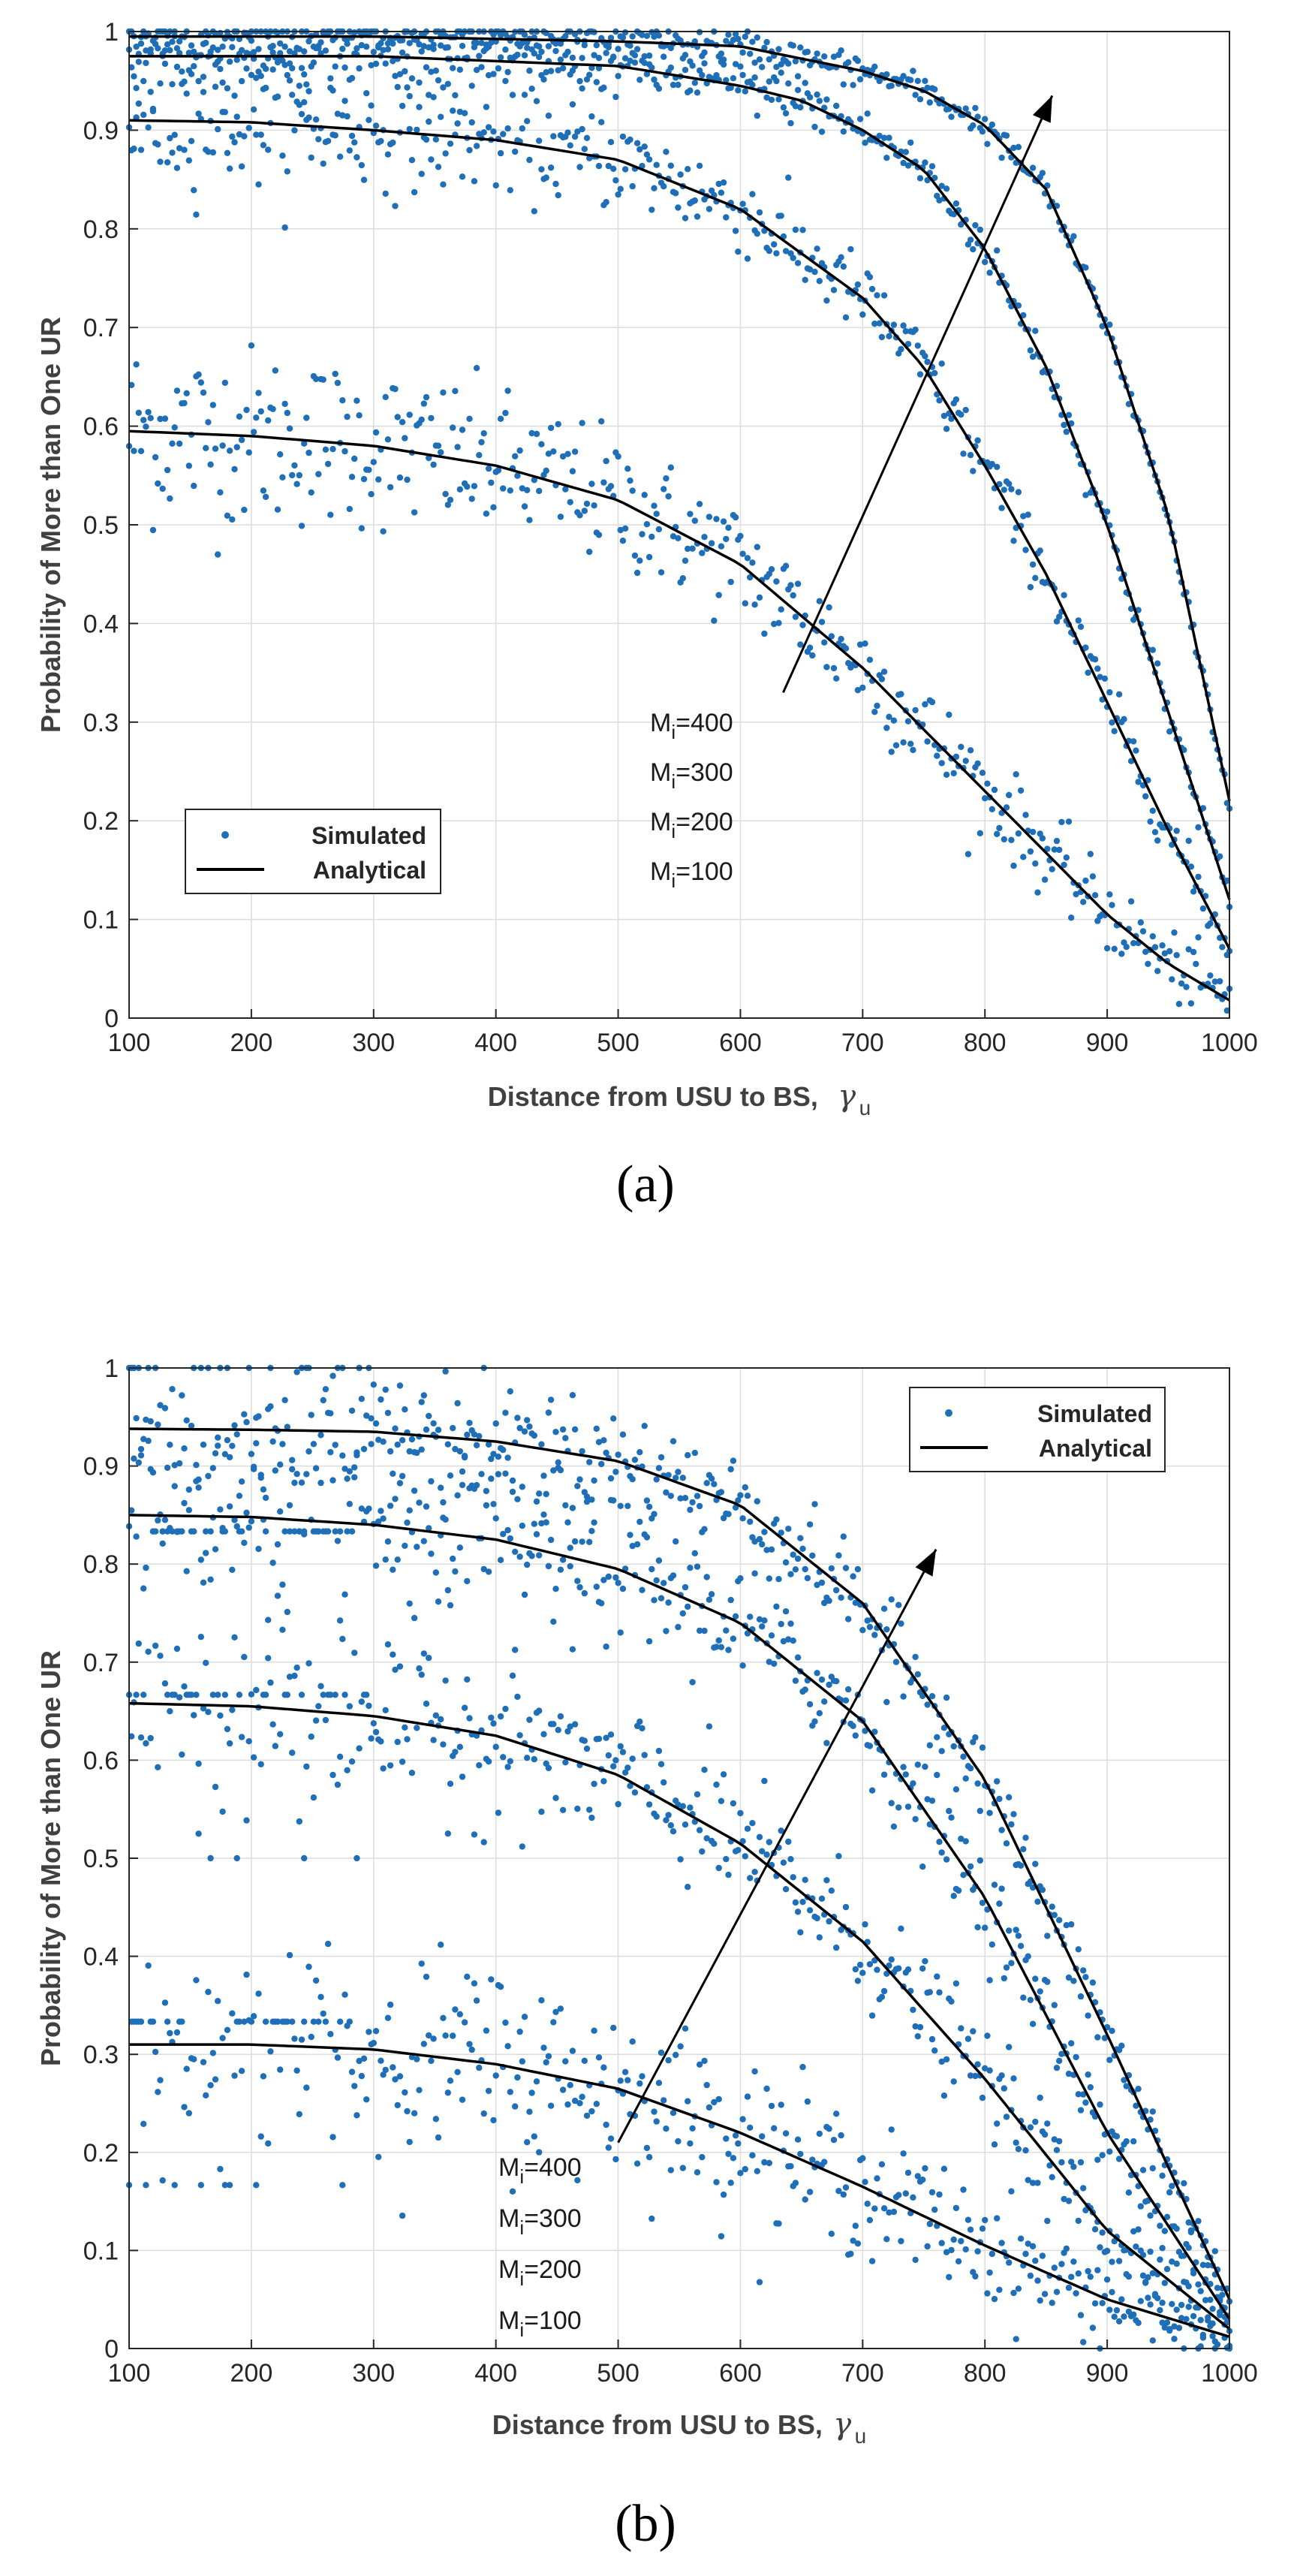  I want to click on m-value: =100, so click(704, 872).